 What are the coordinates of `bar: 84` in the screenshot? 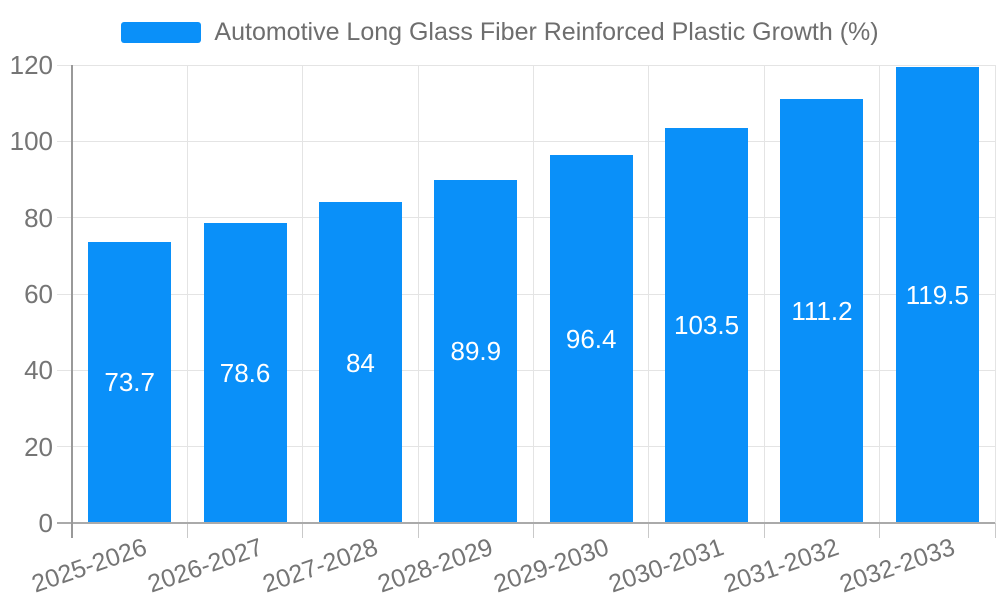 It's located at (360, 362).